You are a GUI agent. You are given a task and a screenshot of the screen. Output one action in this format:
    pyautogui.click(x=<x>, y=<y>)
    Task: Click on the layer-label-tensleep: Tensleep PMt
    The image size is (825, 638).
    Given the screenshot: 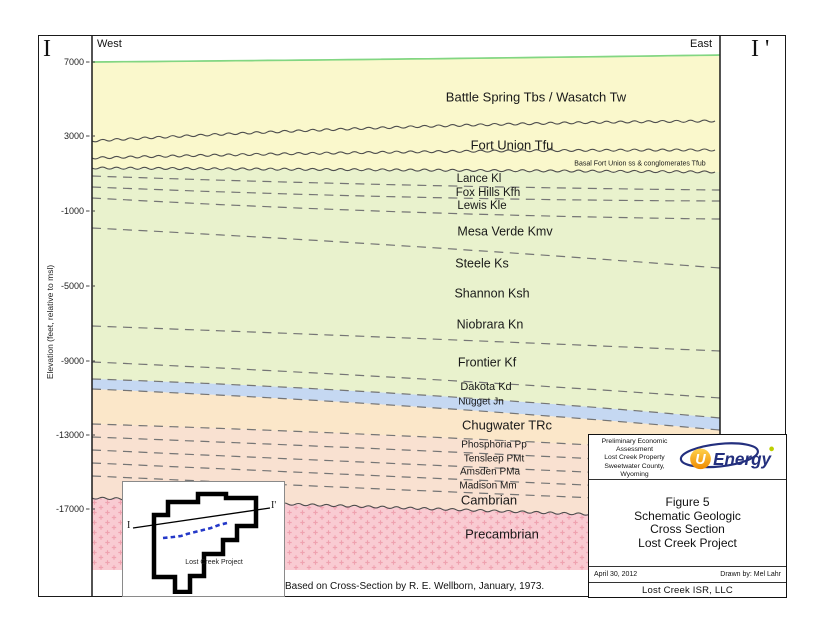 What is the action you would take?
    pyautogui.click(x=494, y=459)
    